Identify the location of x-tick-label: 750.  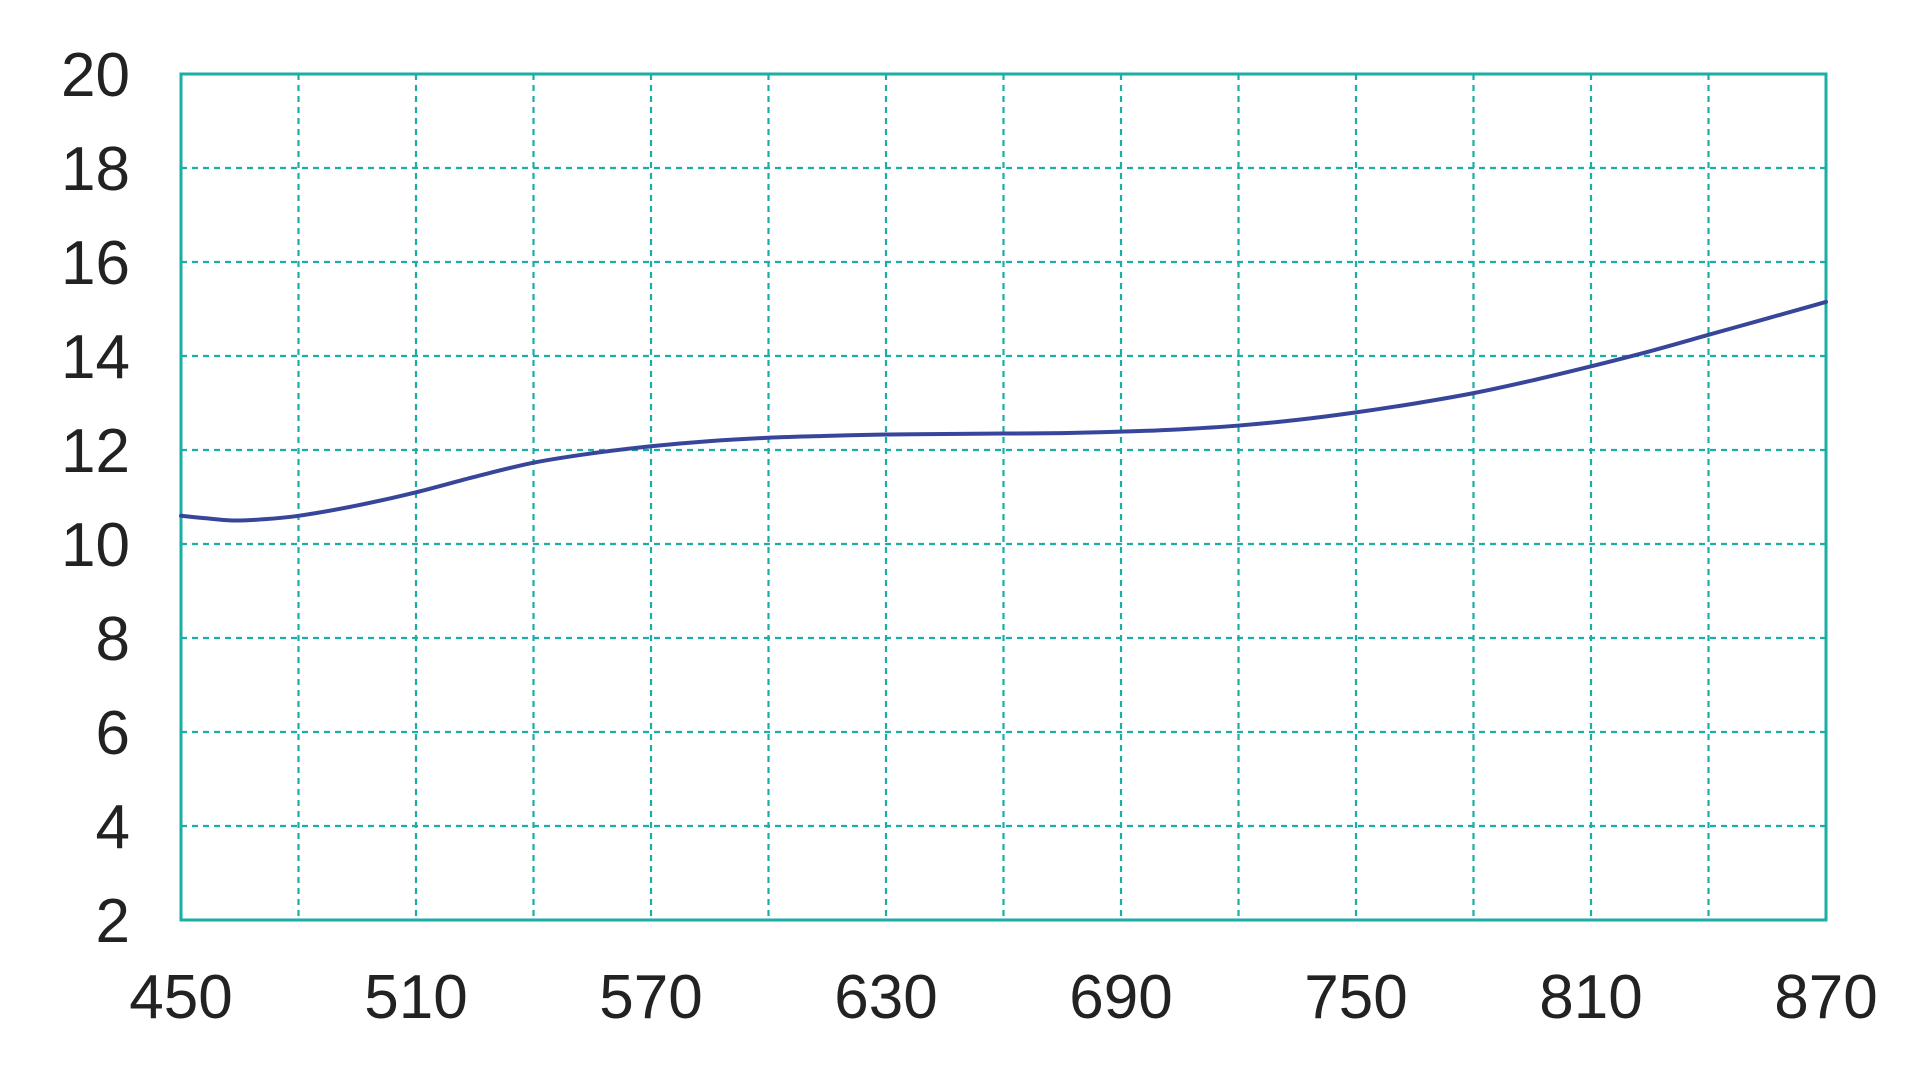
(1355, 997).